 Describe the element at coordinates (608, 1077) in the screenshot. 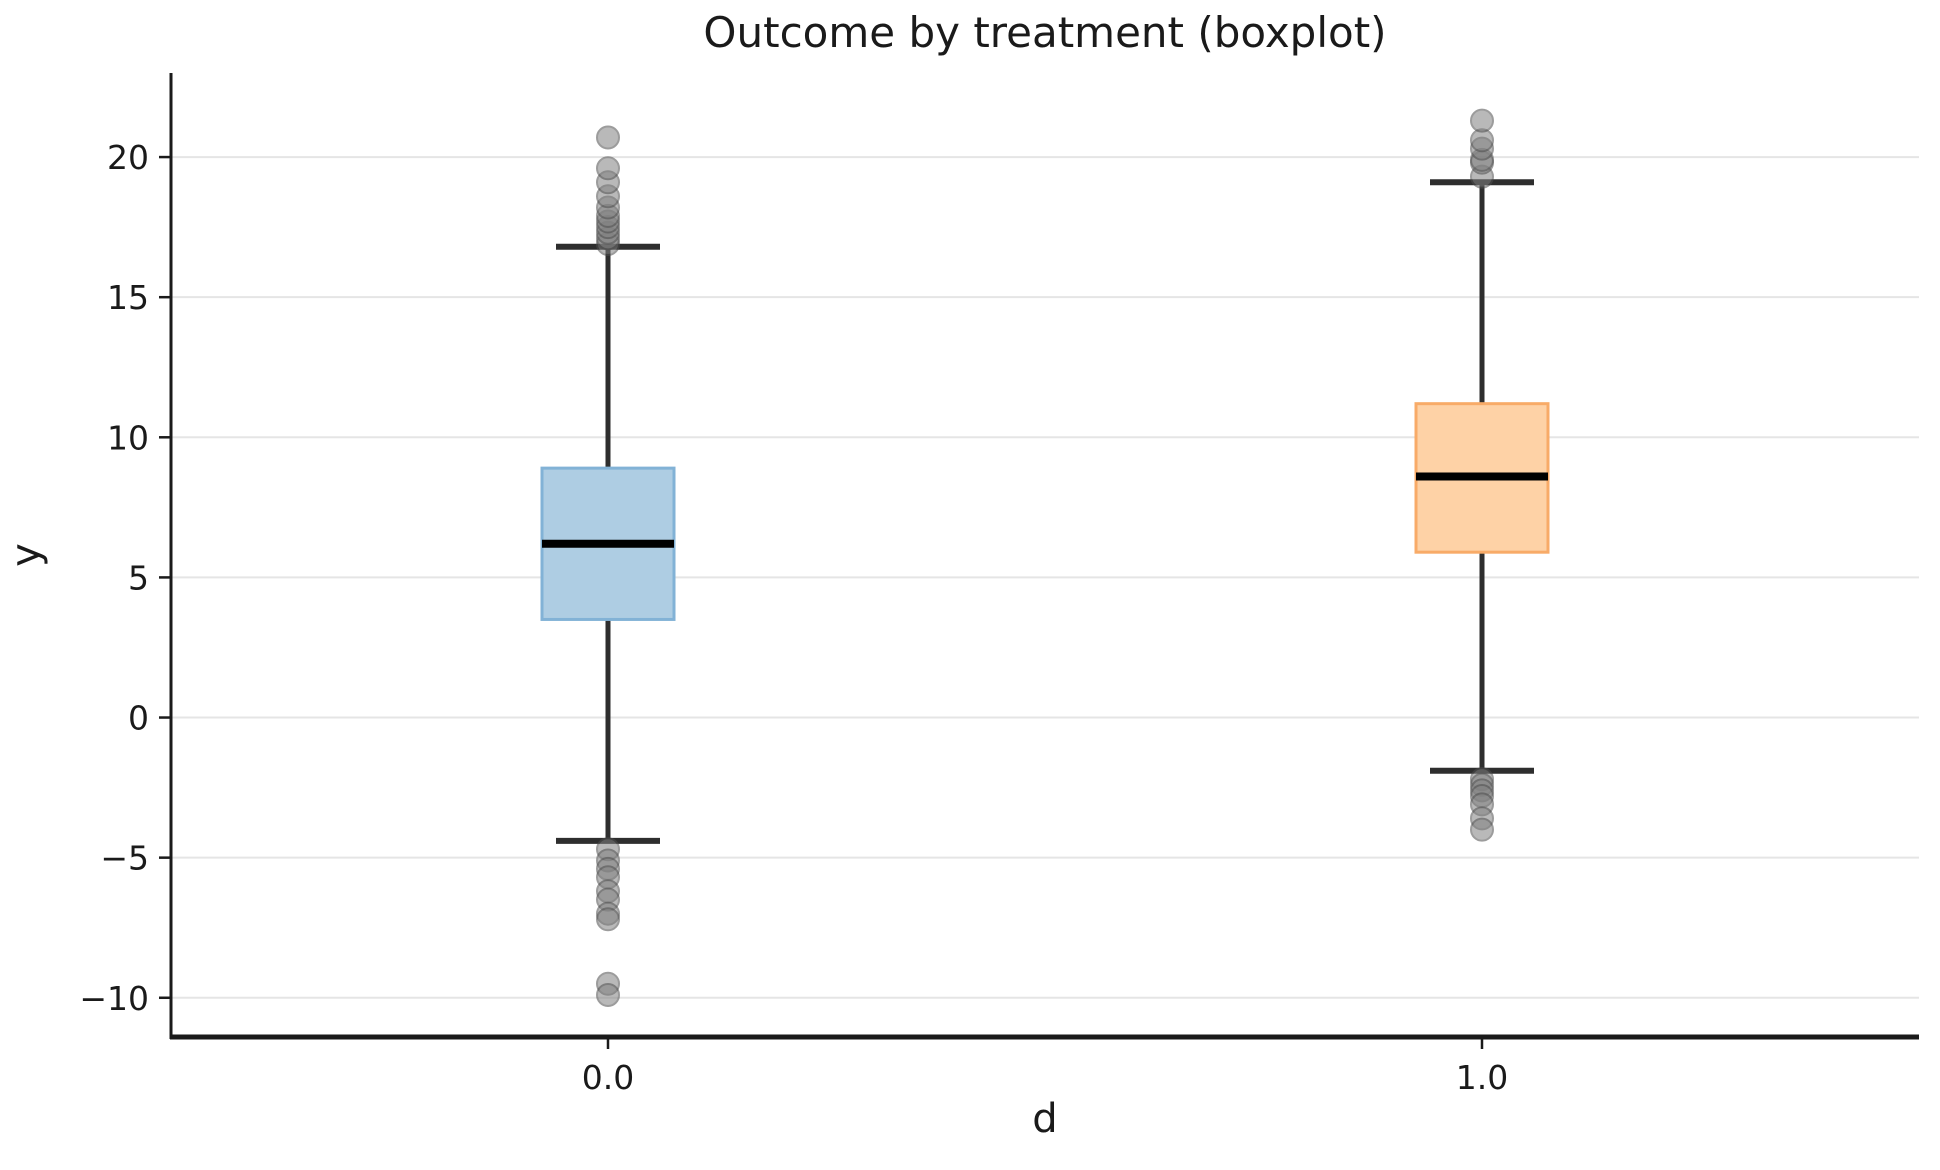

I see `x-tick-label: 0.0` at that location.